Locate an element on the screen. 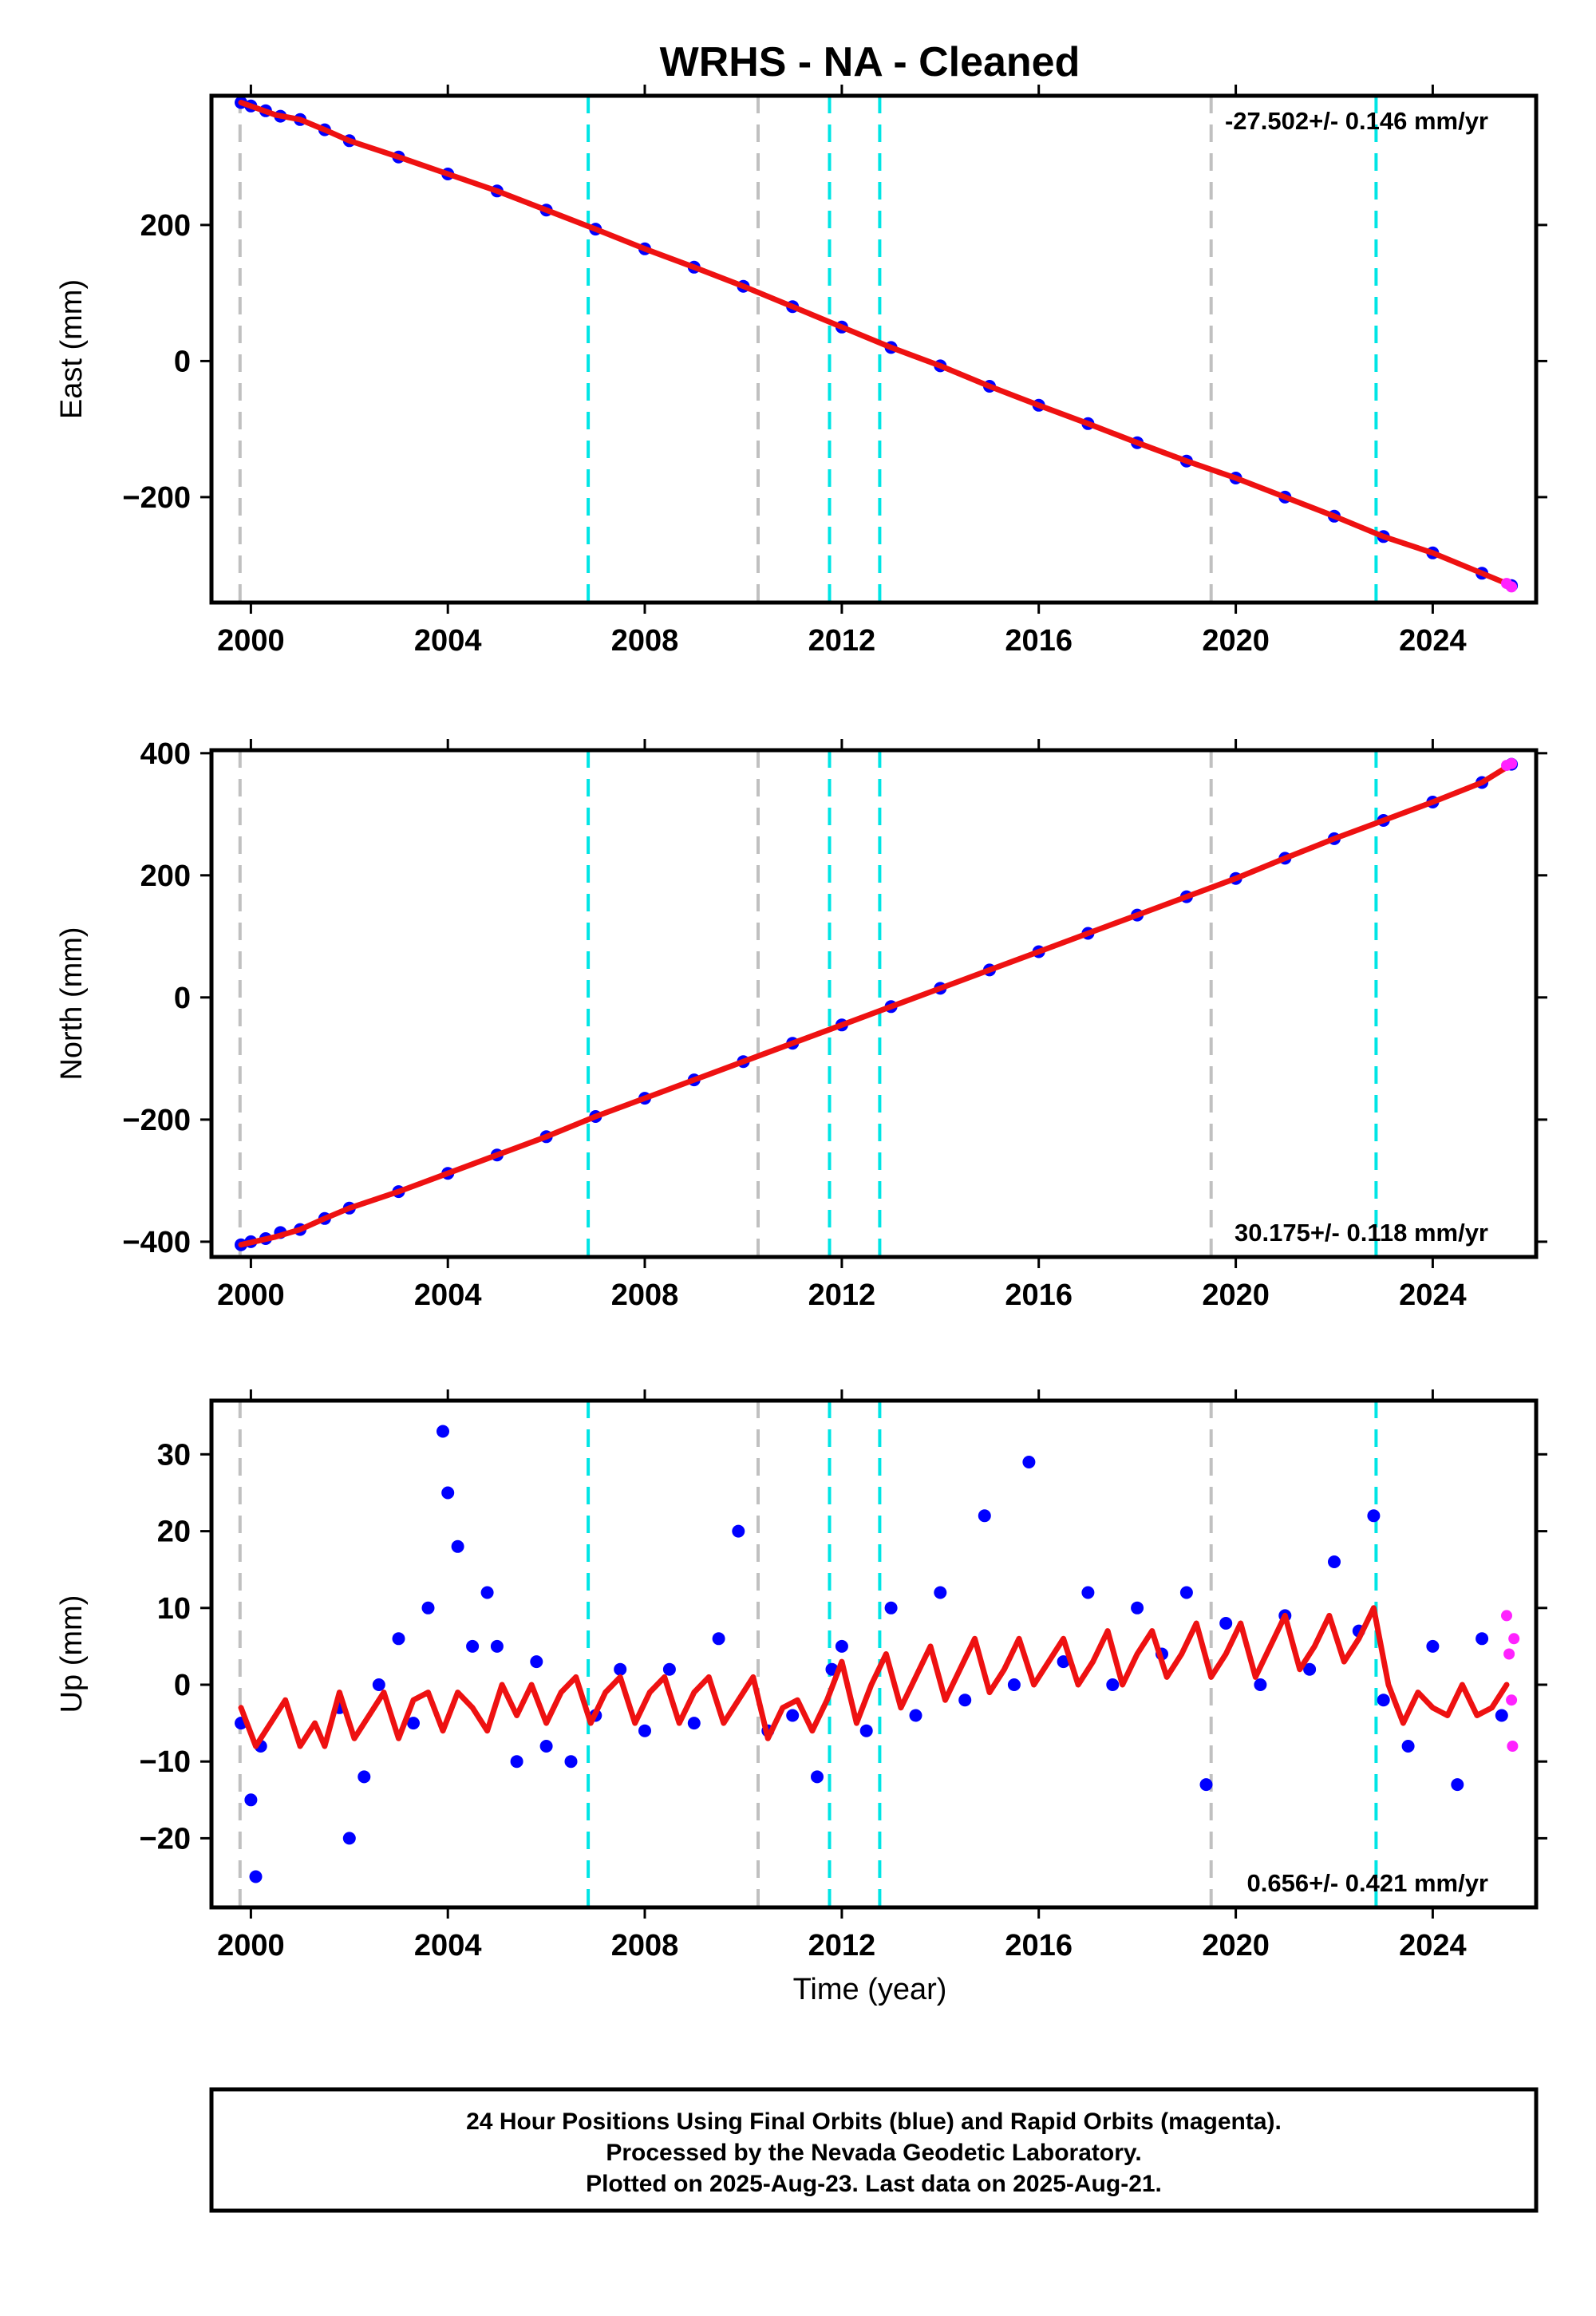  north-x-tick-label-2024: 2024 is located at coordinates (1433, 1295).